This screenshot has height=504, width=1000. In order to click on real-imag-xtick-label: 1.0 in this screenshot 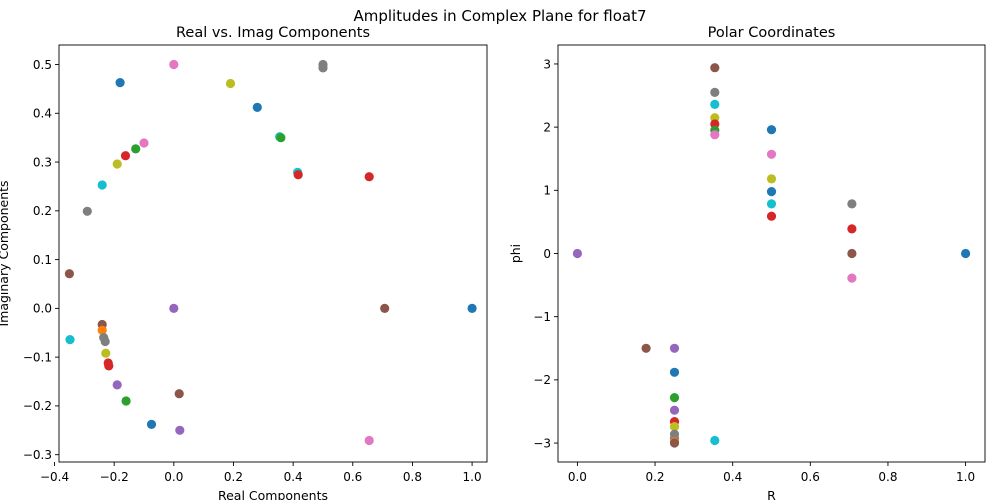, I will do `click(472, 477)`.